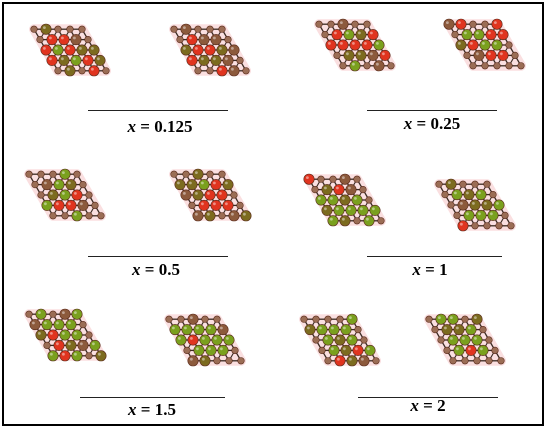 This screenshot has width=550, height=432. Describe the element at coordinates (173, 126) in the screenshot. I see `caption-value: 0.125` at that location.